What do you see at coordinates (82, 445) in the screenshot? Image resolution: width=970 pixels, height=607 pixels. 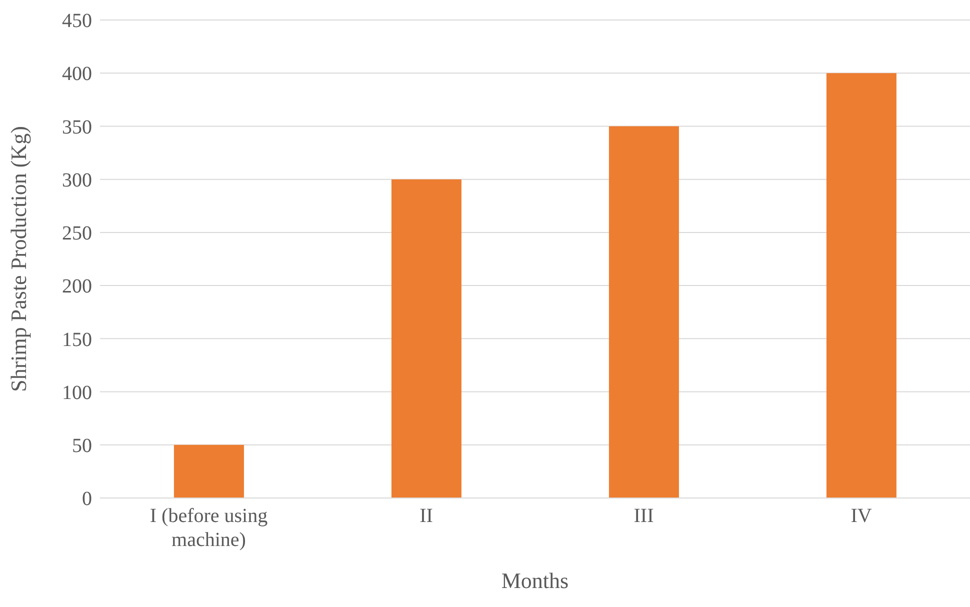 I see `y-tick-label: 50` at bounding box center [82, 445].